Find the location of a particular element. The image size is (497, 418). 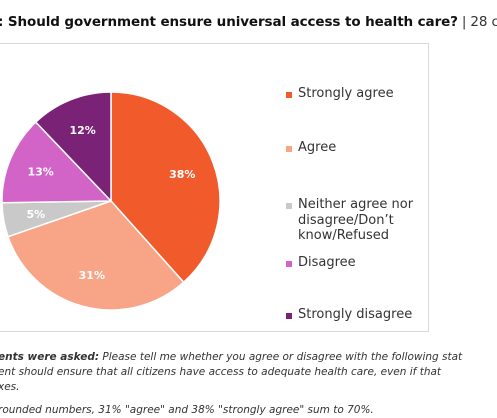

legend-label-line: Disagree is located at coordinates (327, 262).